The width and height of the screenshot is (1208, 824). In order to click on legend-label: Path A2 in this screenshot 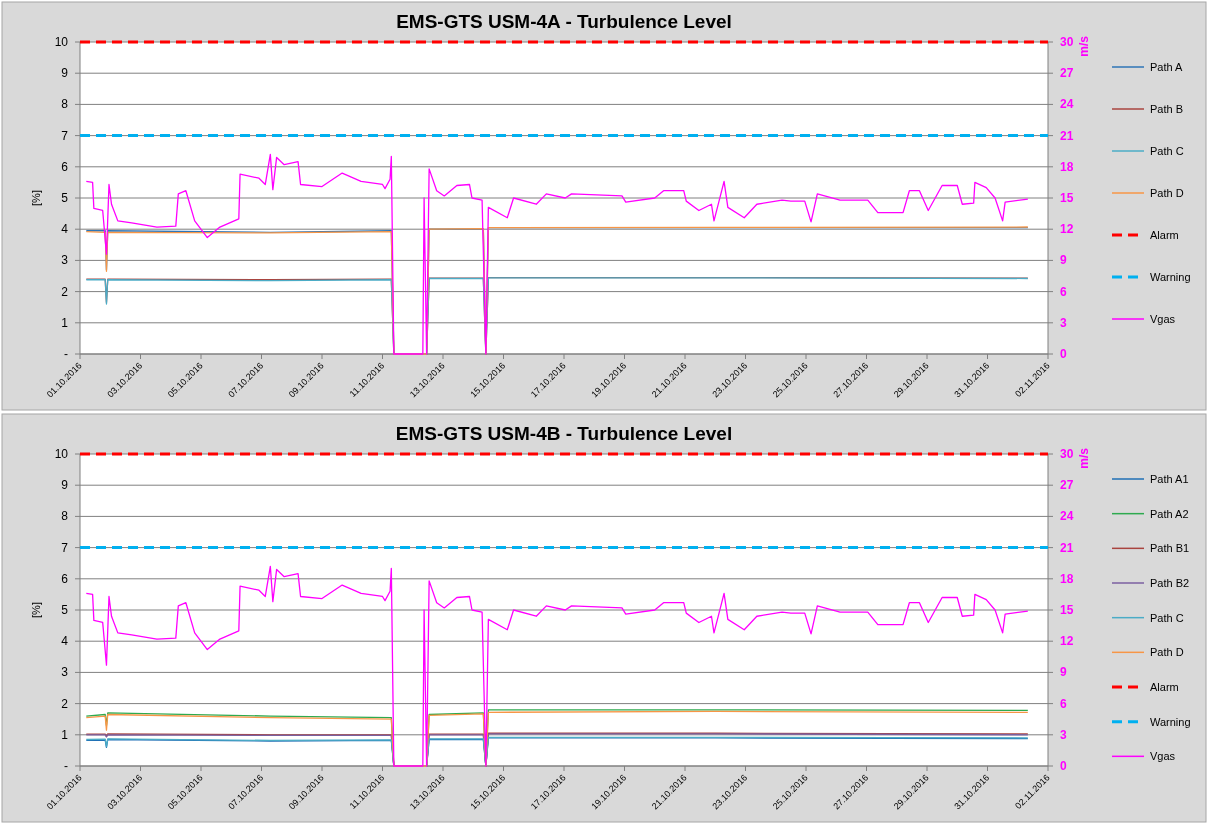, I will do `click(1169, 513)`.